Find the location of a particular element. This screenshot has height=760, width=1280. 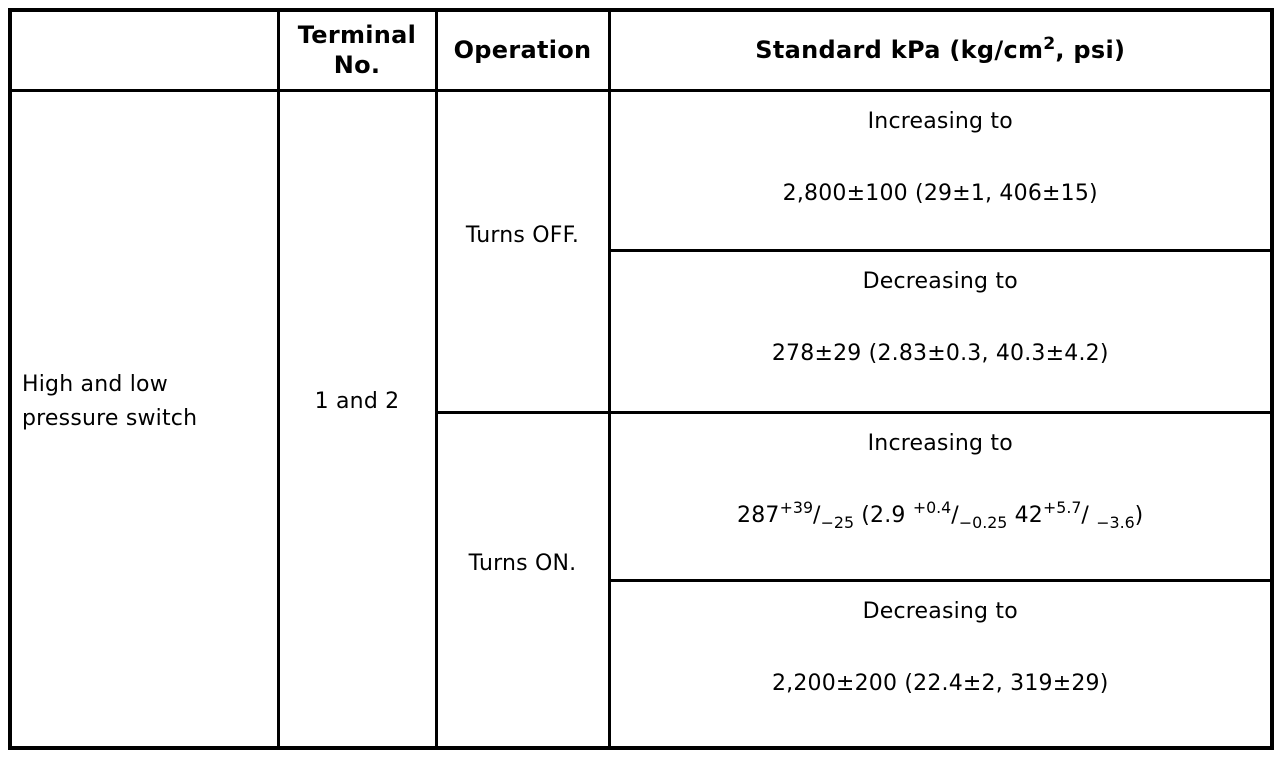

standard-value: 2,200±200 (22.4±2, 319±29) is located at coordinates (941, 684).